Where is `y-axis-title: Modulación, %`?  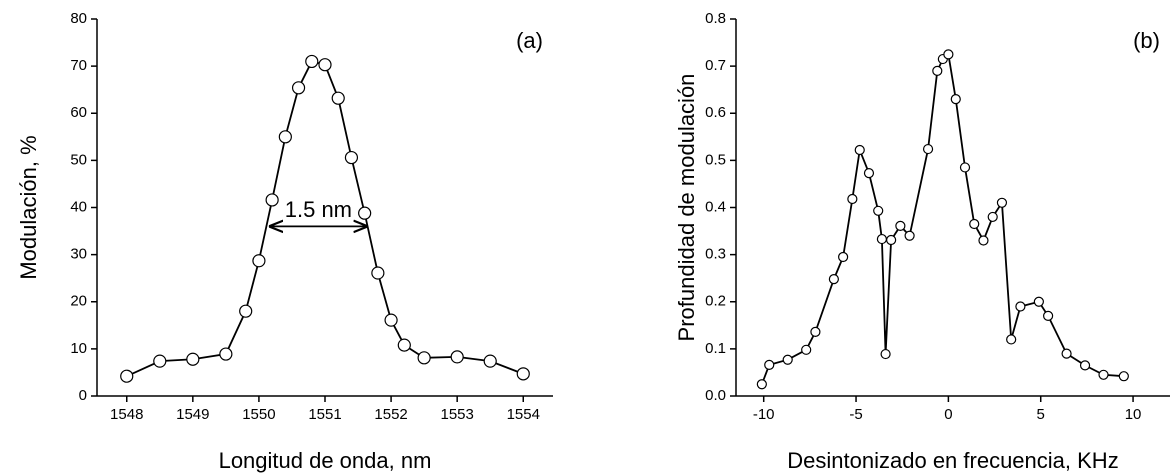 y-axis-title: Modulación, % is located at coordinates (28, 207).